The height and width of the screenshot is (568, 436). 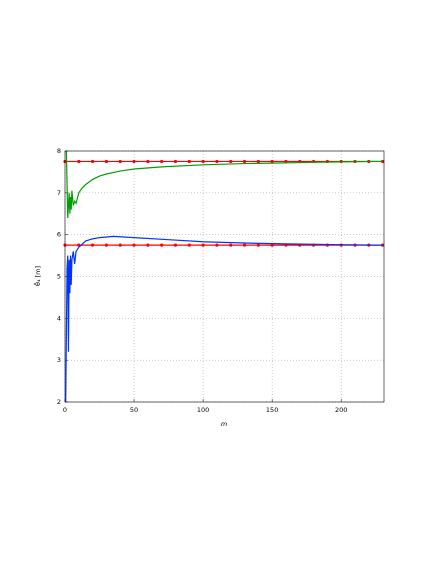 What do you see at coordinates (59, 360) in the screenshot?
I see `y-tick-label: 3` at bounding box center [59, 360].